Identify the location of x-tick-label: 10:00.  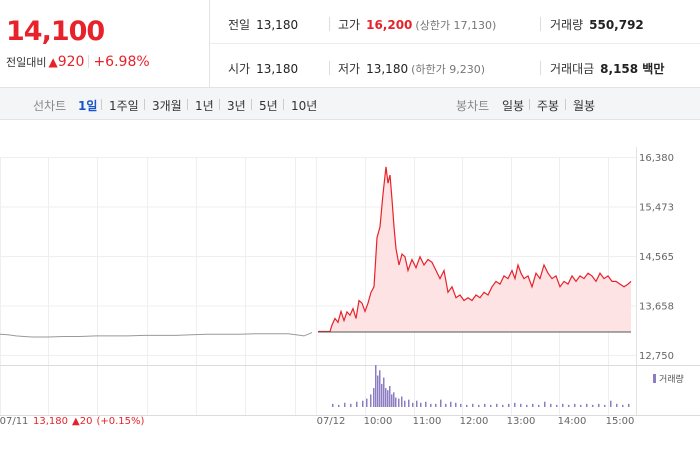
(378, 421).